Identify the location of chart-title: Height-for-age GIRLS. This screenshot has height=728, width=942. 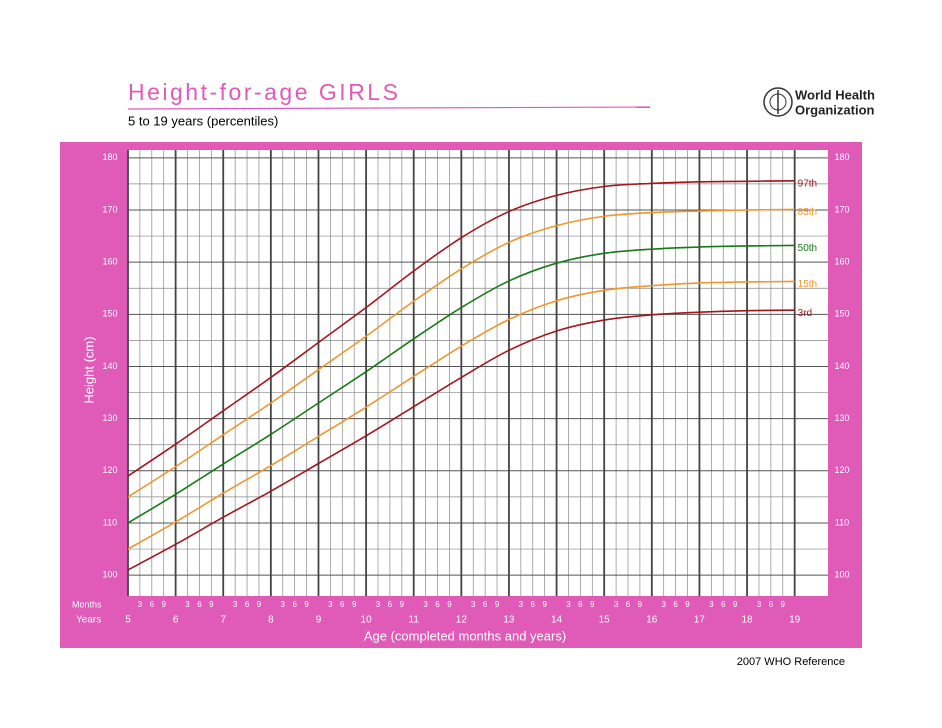
(264, 92).